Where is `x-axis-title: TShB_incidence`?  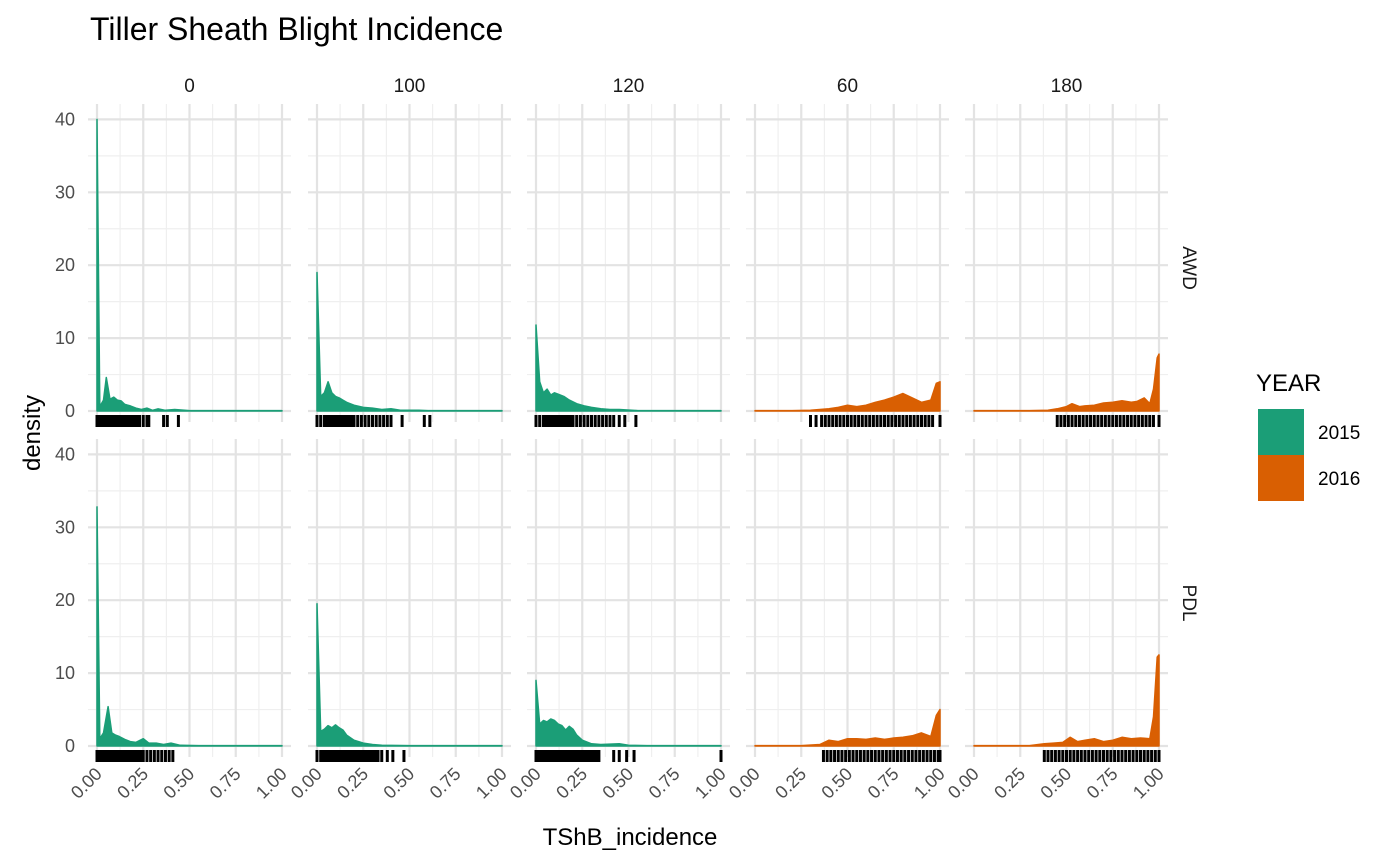 x-axis-title: TShB_incidence is located at coordinates (630, 837).